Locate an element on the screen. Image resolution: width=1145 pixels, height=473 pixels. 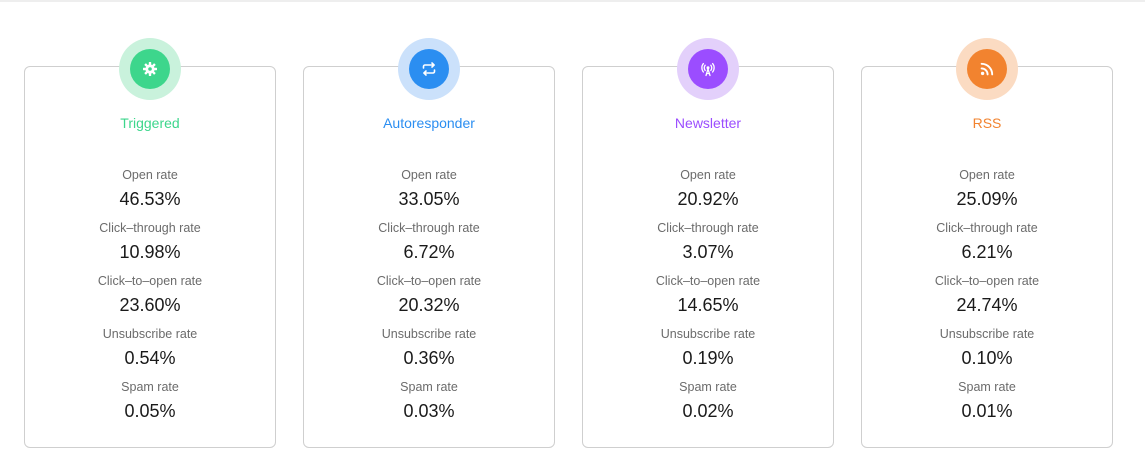
repeat-arrows-icon-glyph is located at coordinates (429, 69).